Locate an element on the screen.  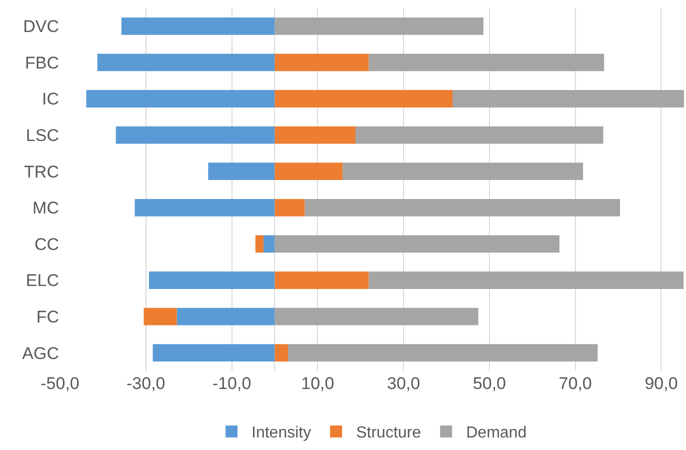
y-tick-label: LSC is located at coordinates (42, 135).